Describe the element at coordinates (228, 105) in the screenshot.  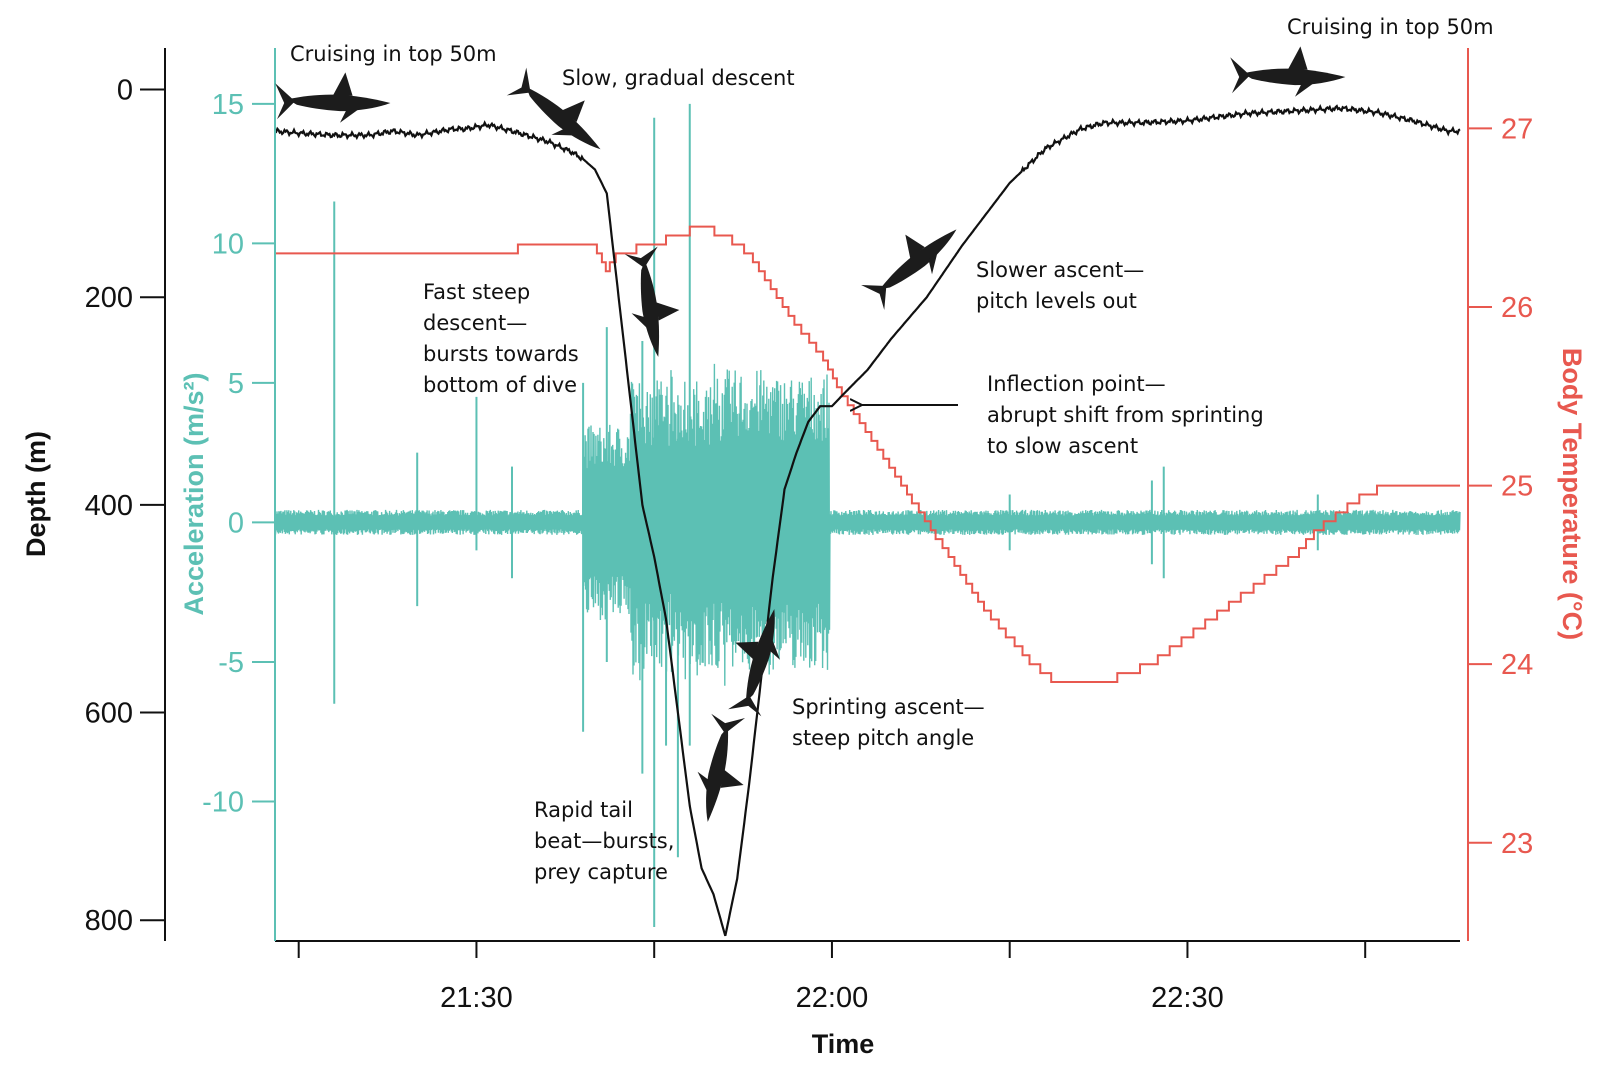
I see `acceleration-tick-label: 15` at that location.